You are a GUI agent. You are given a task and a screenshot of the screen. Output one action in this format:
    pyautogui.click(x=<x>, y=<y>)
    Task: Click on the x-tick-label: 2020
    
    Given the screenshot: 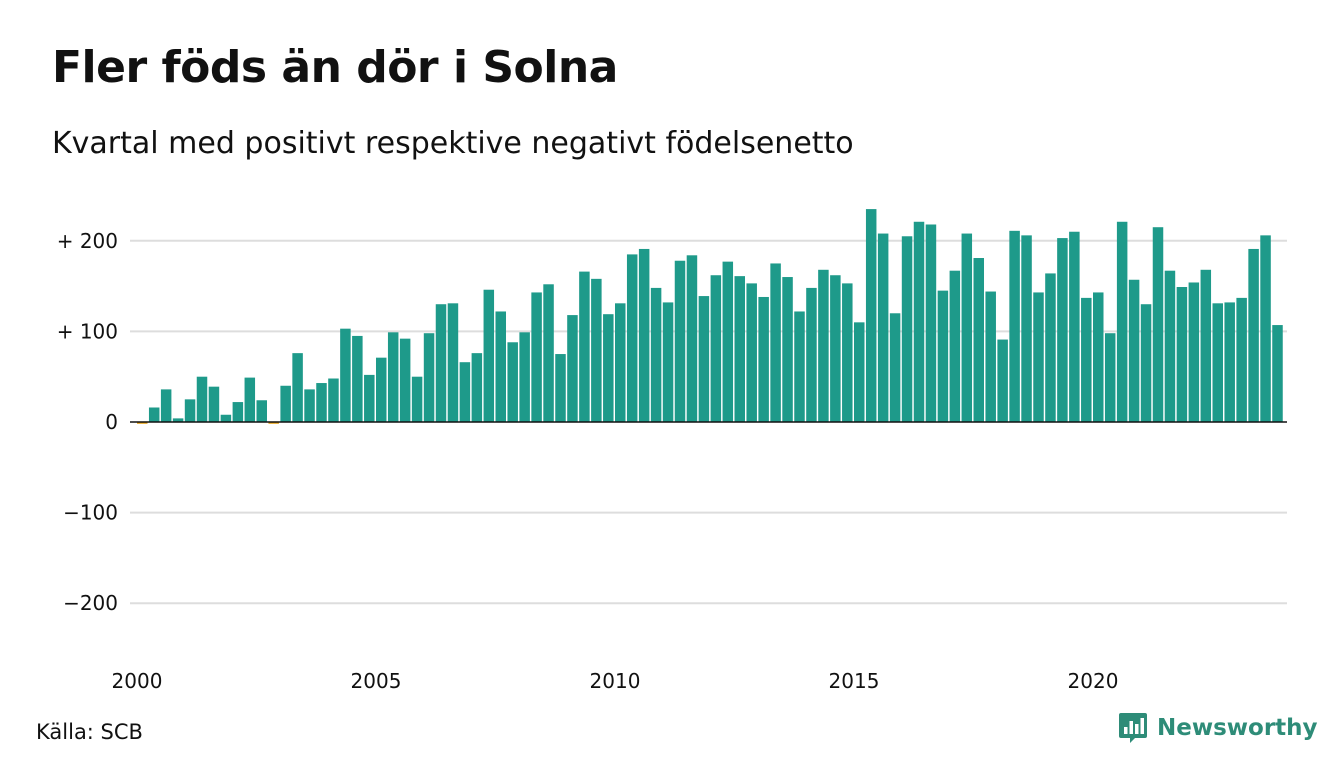 What is the action you would take?
    pyautogui.click(x=1093, y=681)
    